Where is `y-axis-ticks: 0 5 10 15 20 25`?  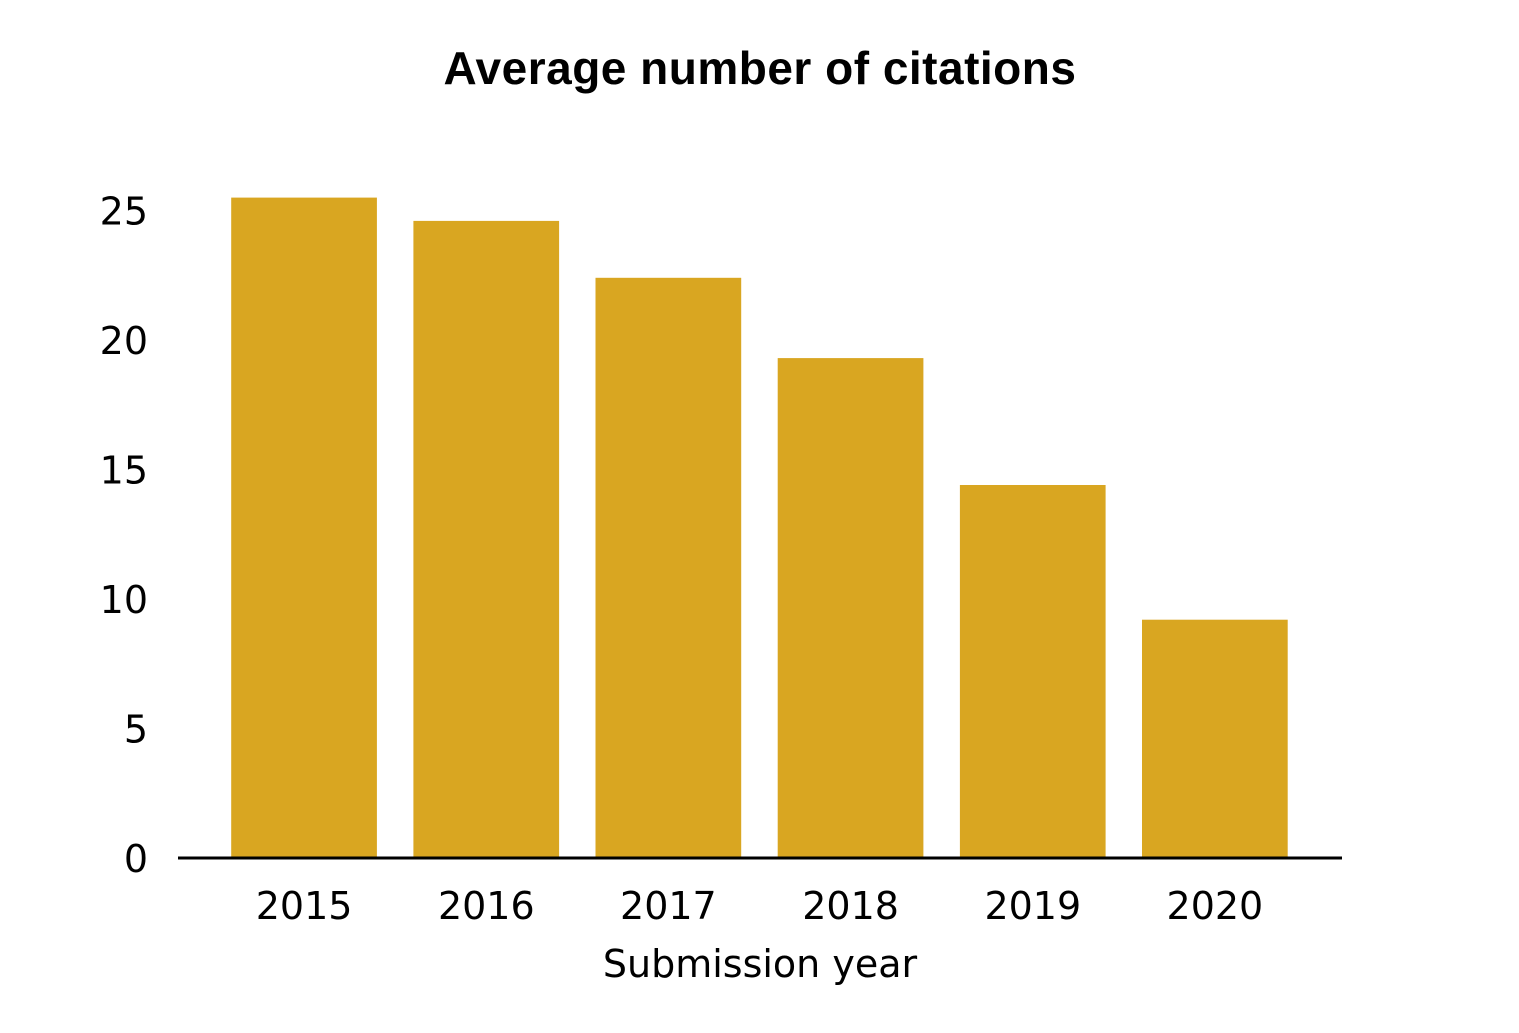 y-axis-ticks: 0 5 10 15 20 25 is located at coordinates (124, 536).